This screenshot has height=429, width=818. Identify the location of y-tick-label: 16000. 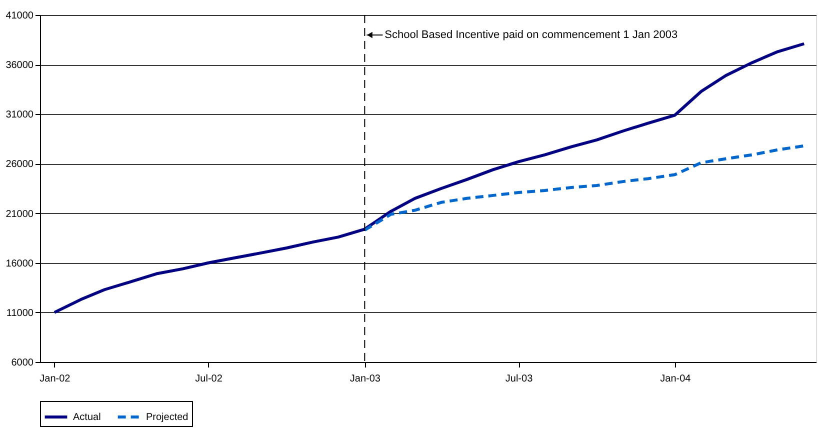
(20, 264).